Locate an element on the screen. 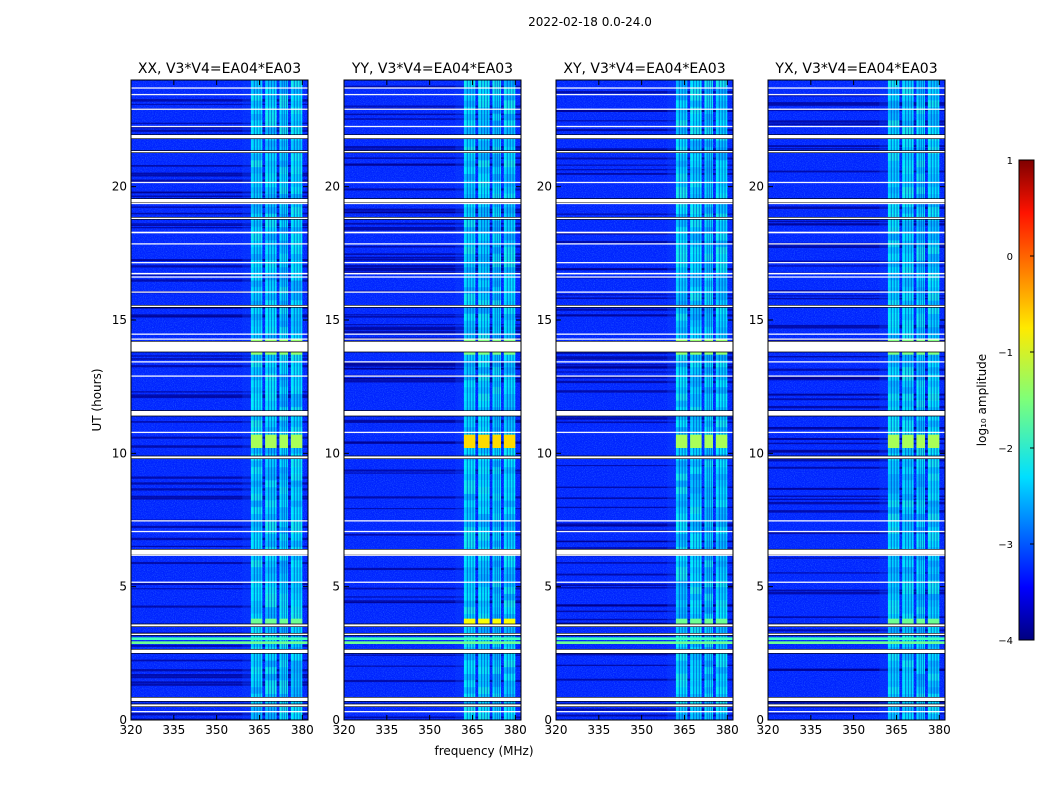 This screenshot has height=800, width=1050. band-edge is located at coordinates (671, 400).